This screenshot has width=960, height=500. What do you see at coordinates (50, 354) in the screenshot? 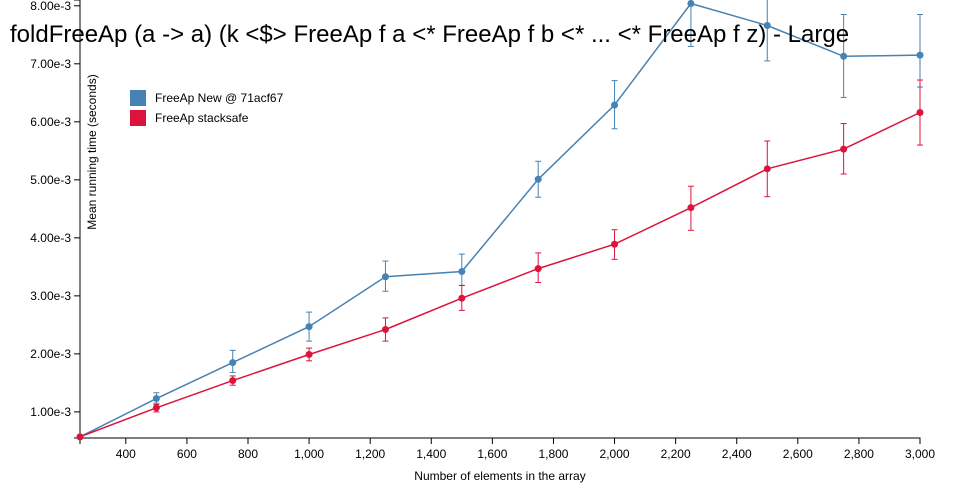
I see `y-tick-label: 2.00e-3` at bounding box center [50, 354].